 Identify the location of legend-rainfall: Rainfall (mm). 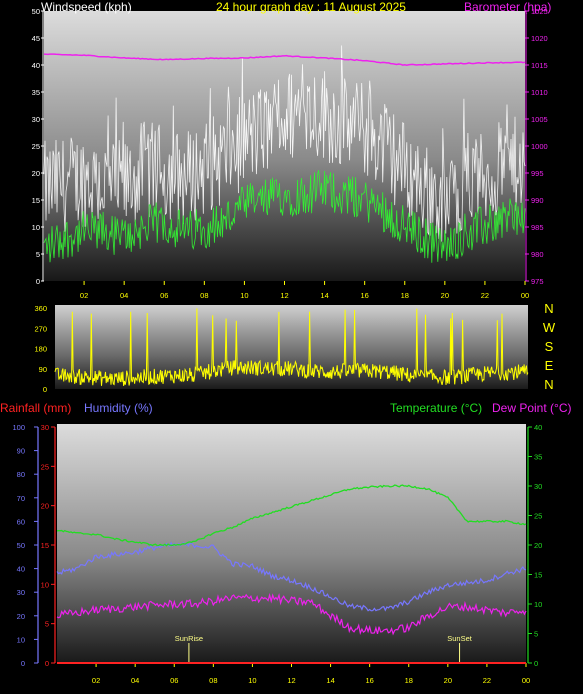
(35, 408).